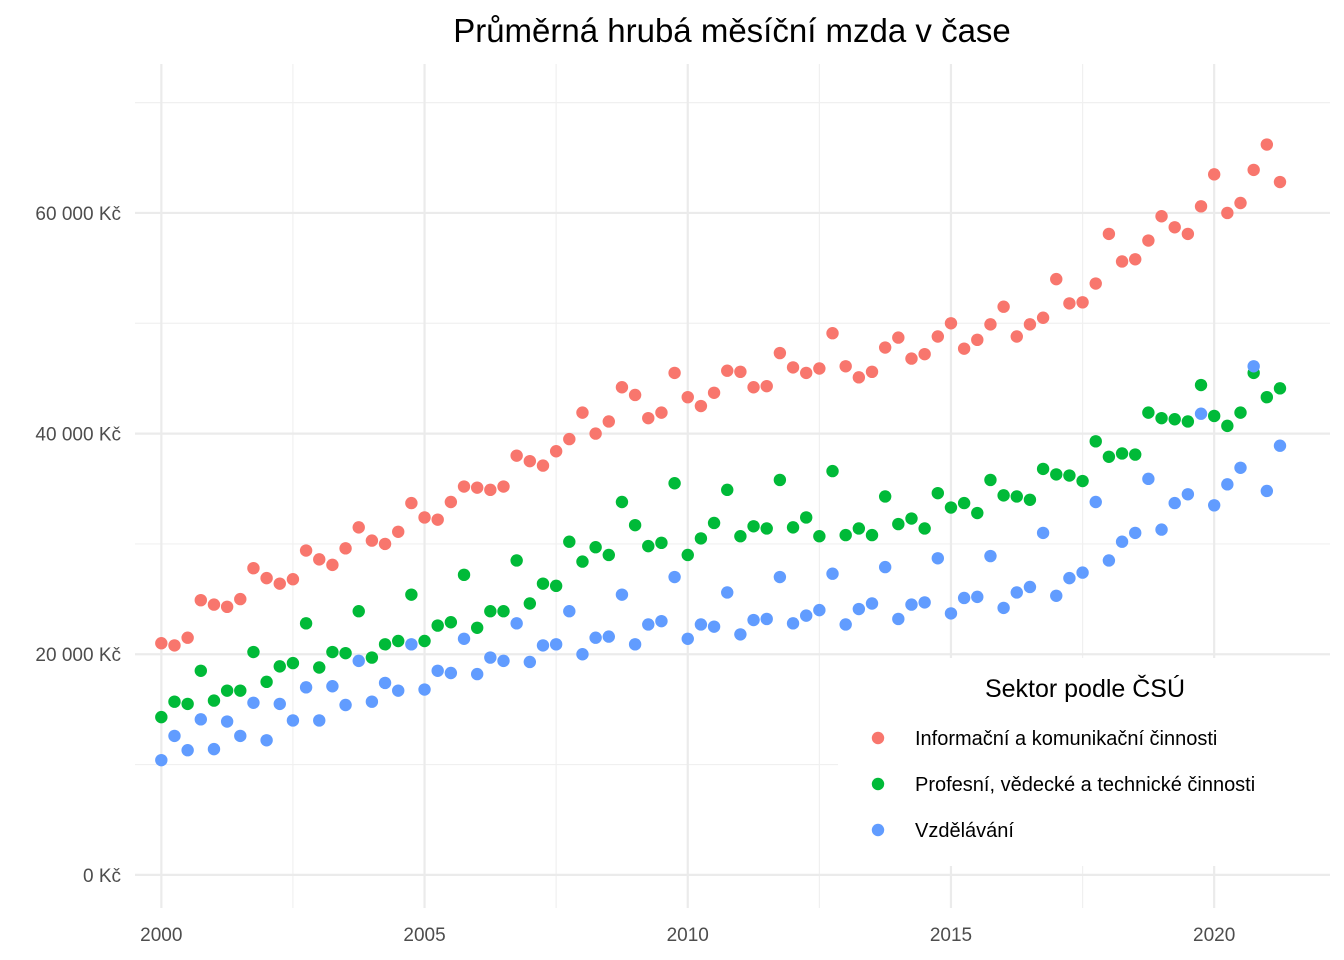 Image resolution: width=1344 pixels, height=960 pixels. Describe the element at coordinates (687, 935) in the screenshot. I see `x-axis-tick-labels: 2000 2005 2010 2015 2020` at that location.